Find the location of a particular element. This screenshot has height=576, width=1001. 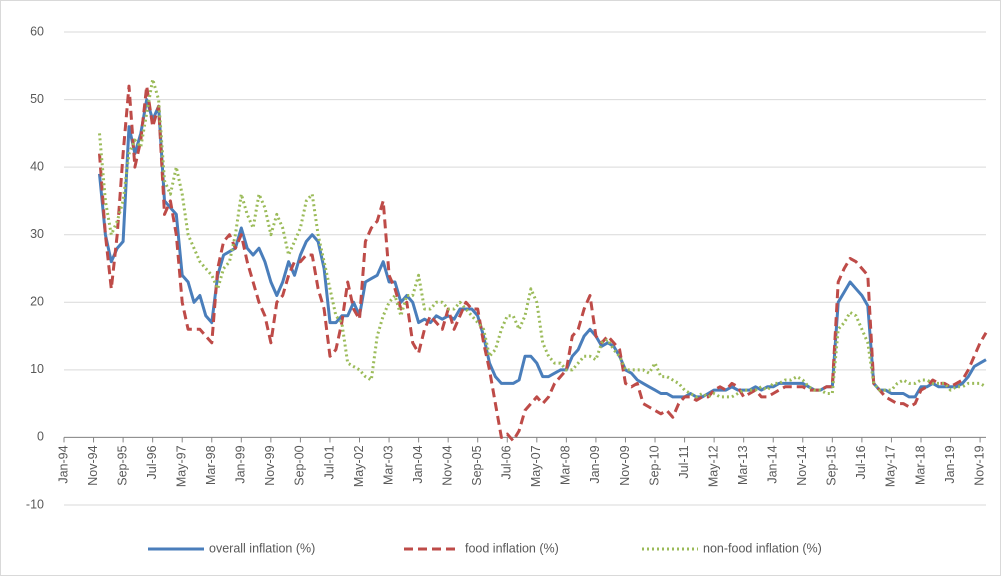

x-tick-label: Mar-13 is located at coordinates (743, 465).